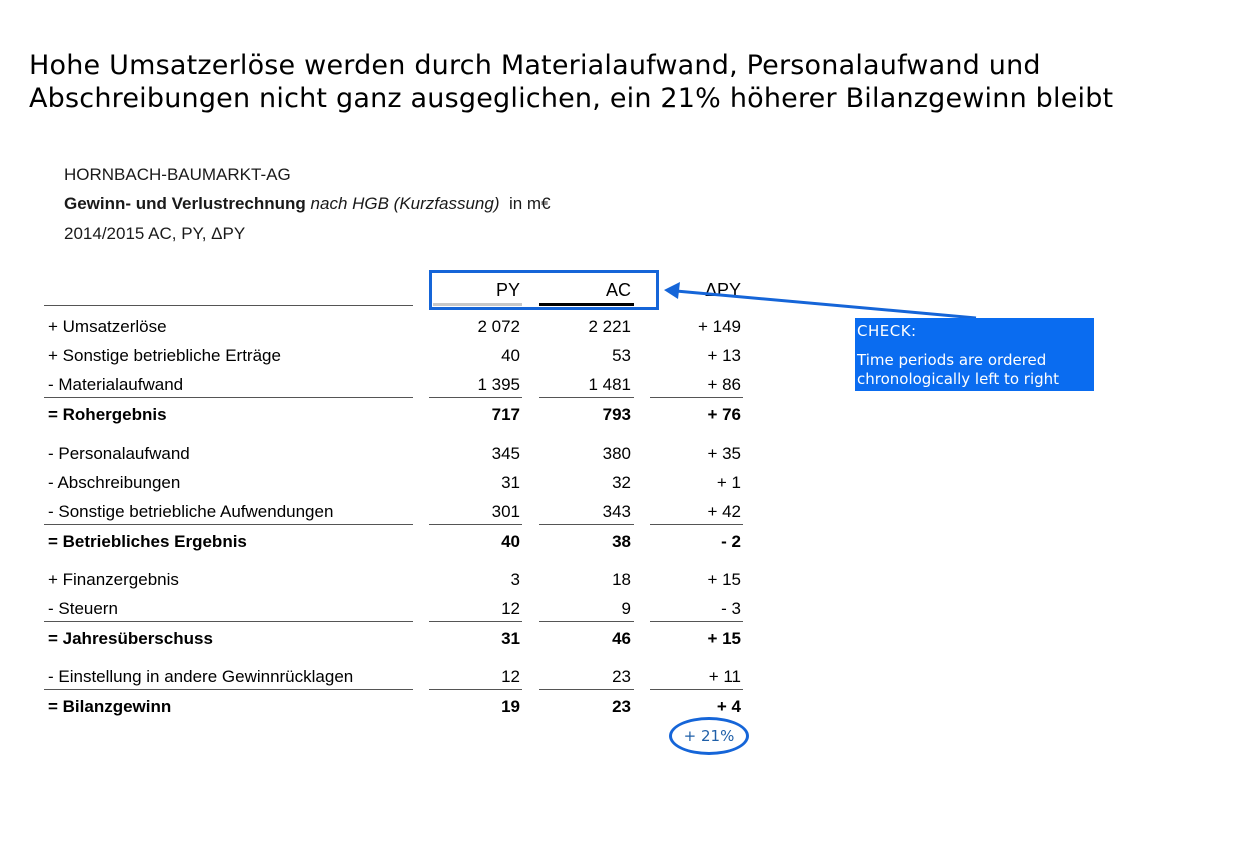 This screenshot has width=1235, height=855. What do you see at coordinates (616, 511) in the screenshot?
I see `row-value-ac: 343` at bounding box center [616, 511].